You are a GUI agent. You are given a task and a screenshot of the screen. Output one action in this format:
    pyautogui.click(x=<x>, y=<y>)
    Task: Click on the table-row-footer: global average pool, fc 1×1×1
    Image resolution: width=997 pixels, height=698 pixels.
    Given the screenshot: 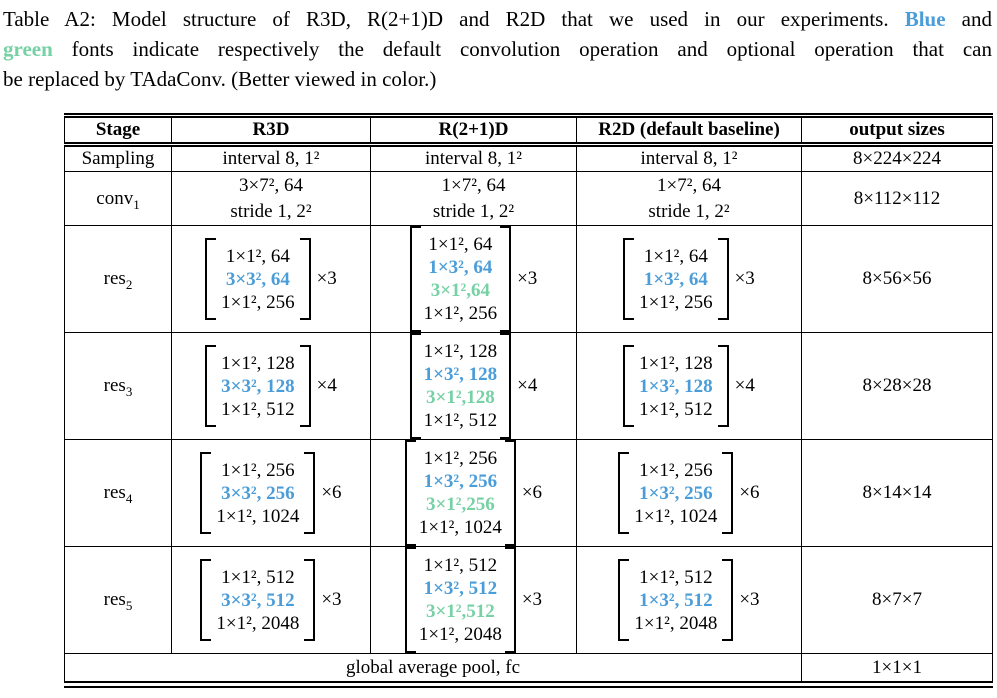 What is the action you would take?
    pyautogui.click(x=528, y=669)
    